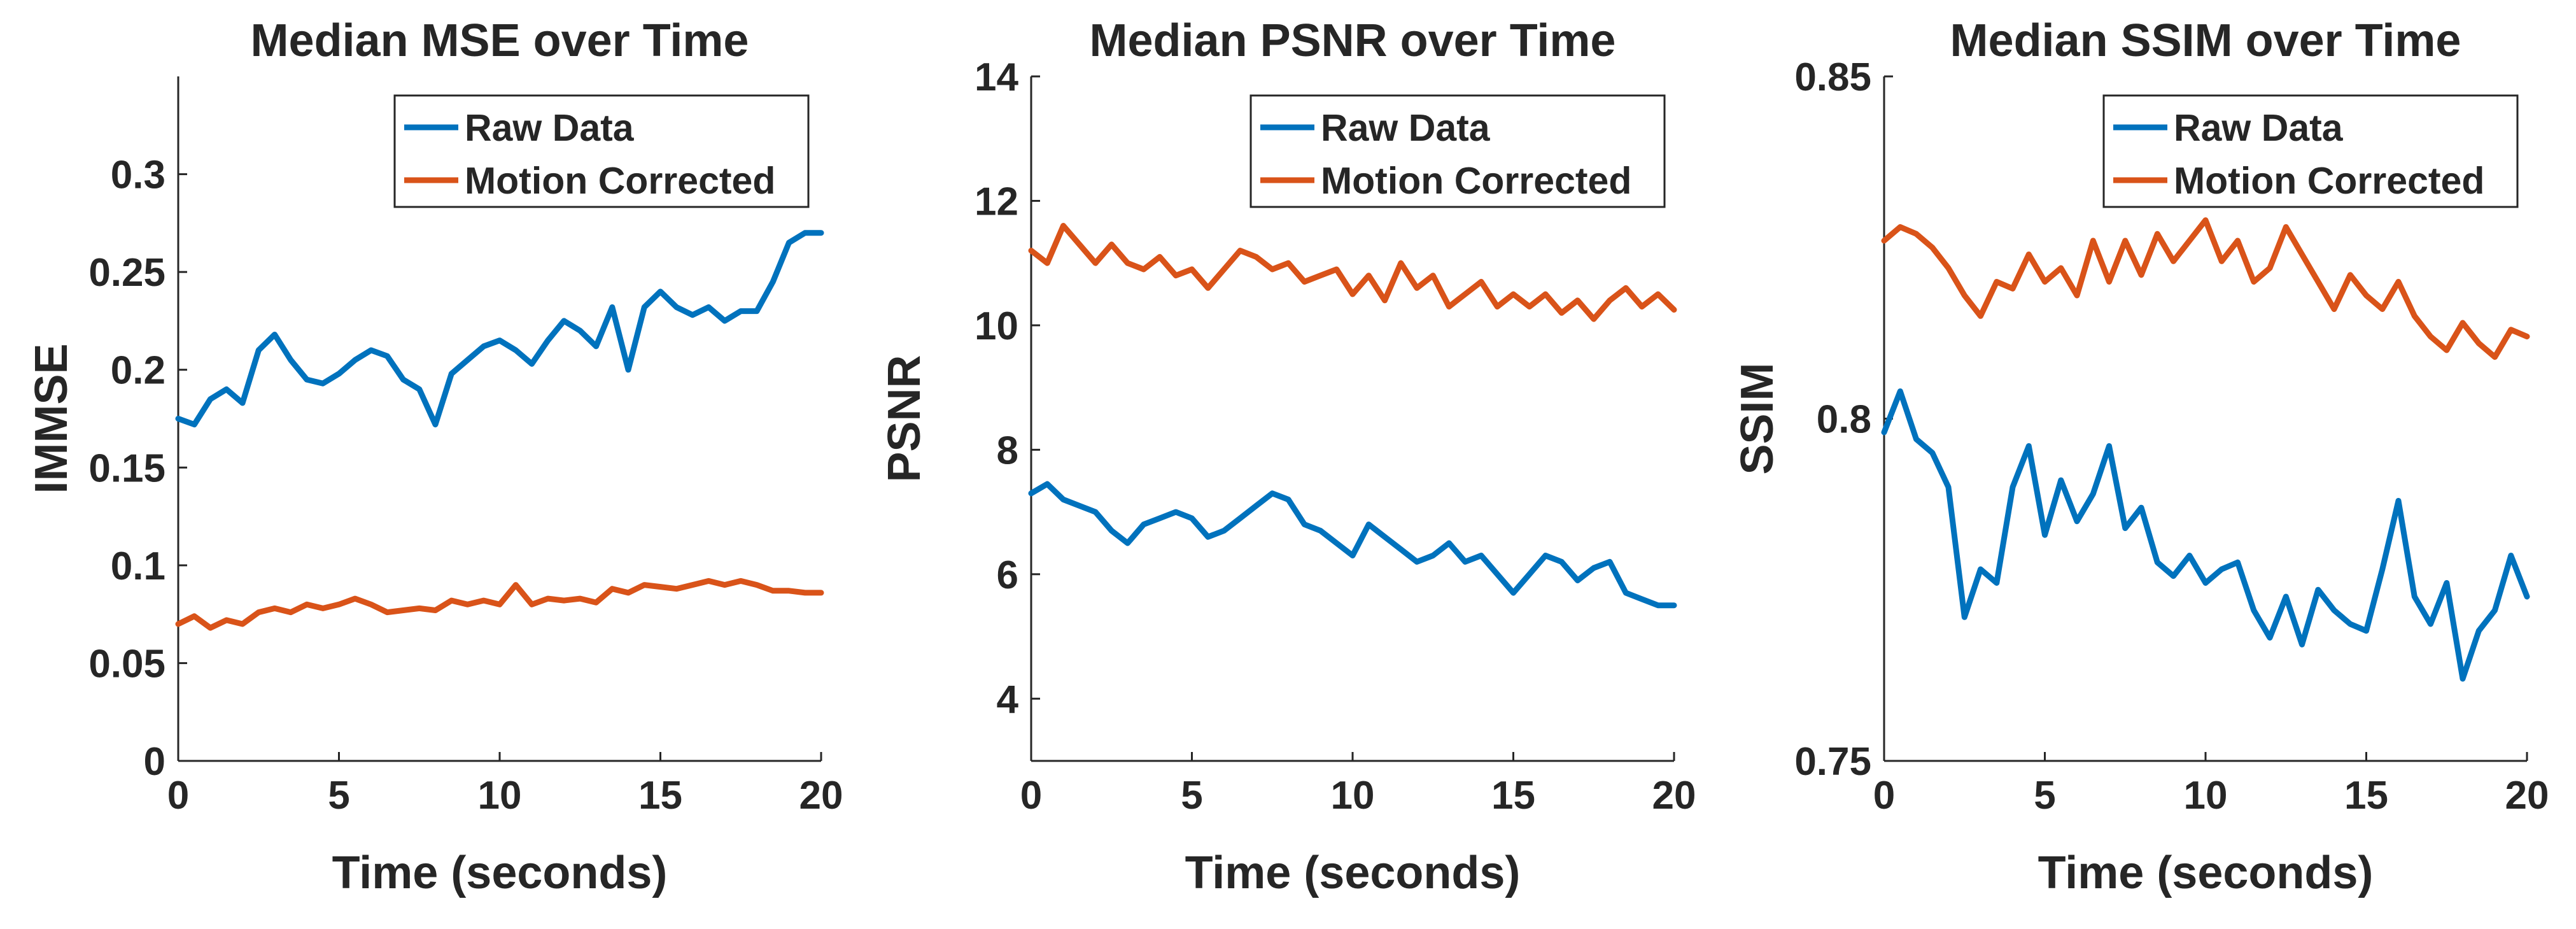  Describe the element at coordinates (1758, 418) in the screenshot. I see `y-axis-label: SSIM` at that location.